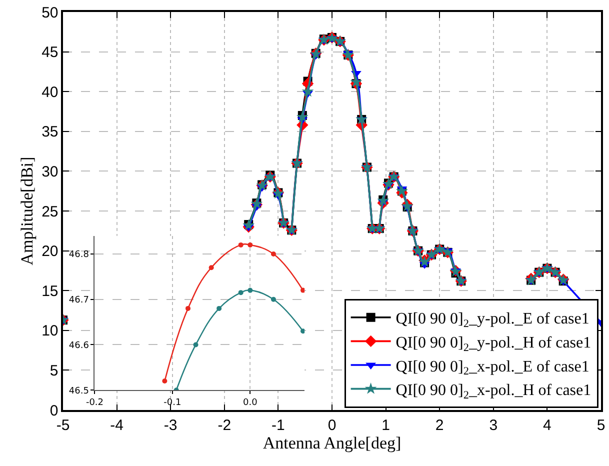  I want to click on legend-label: QI[0 90 0]$_{2}$_x-pol._H of case1, so click(494, 392).